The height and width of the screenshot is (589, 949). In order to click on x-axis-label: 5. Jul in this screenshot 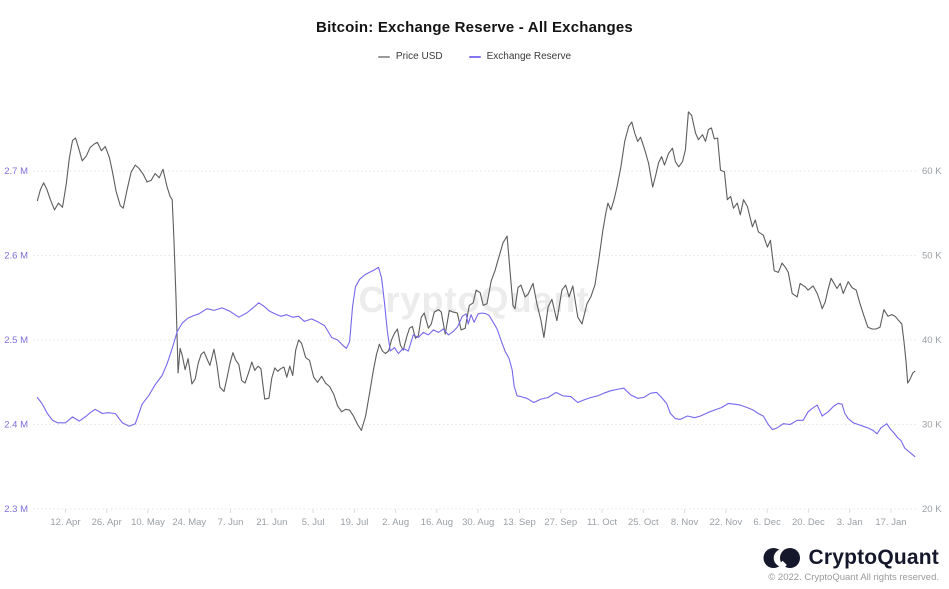, I will do `click(313, 522)`.